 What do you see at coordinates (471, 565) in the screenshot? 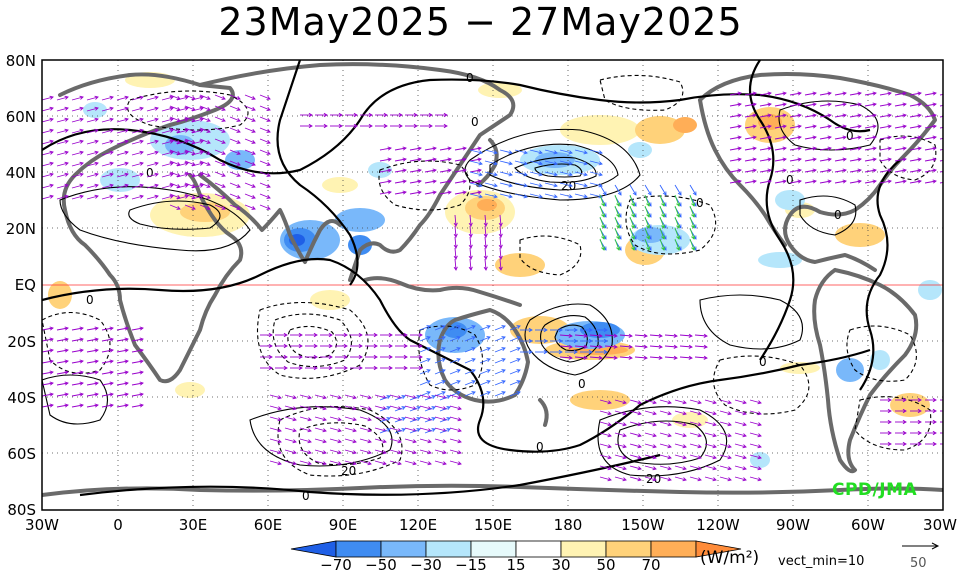
I see `colorbar-tick-label: −15` at bounding box center [471, 565].